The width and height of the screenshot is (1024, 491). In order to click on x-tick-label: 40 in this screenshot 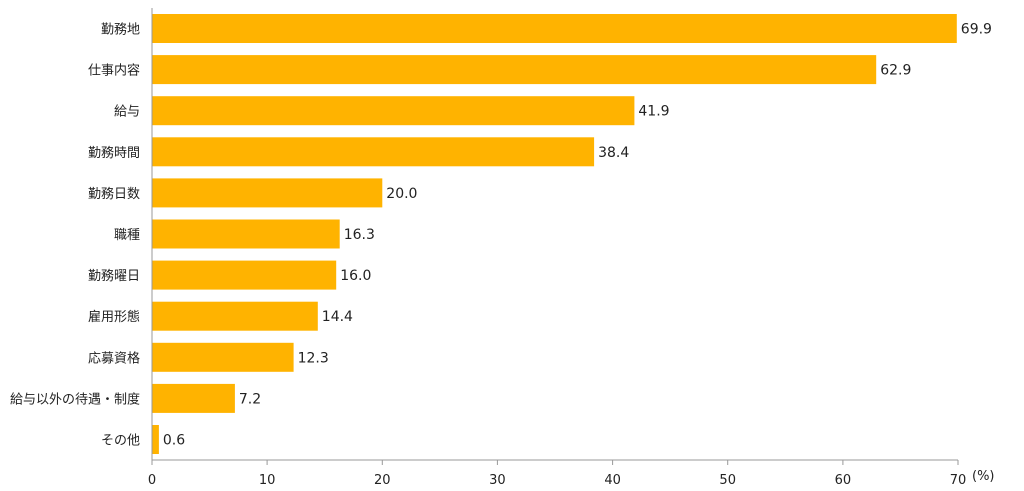, I will do `click(612, 480)`.